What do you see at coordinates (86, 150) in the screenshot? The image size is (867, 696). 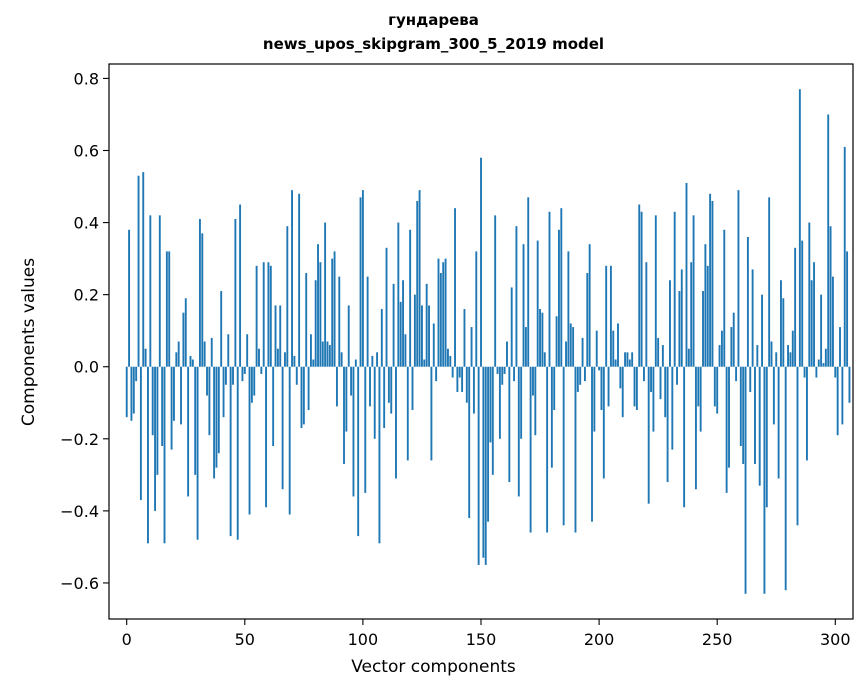 I see `y-tick-label: 0.6` at bounding box center [86, 150].